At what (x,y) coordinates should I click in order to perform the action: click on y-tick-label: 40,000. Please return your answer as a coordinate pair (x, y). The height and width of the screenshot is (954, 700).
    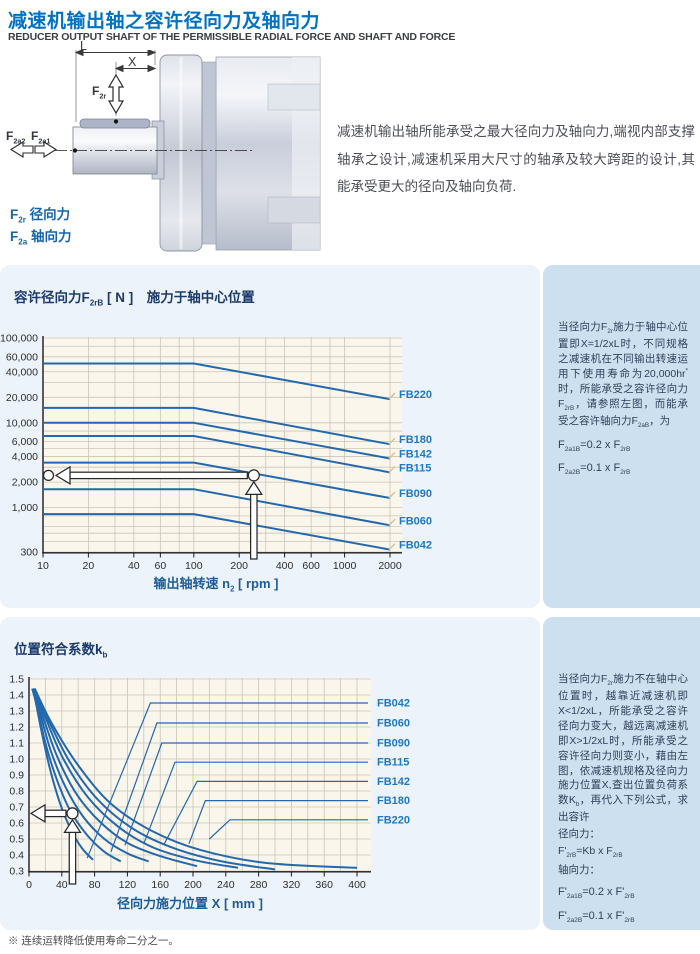
    Looking at the image, I should click on (22, 372).